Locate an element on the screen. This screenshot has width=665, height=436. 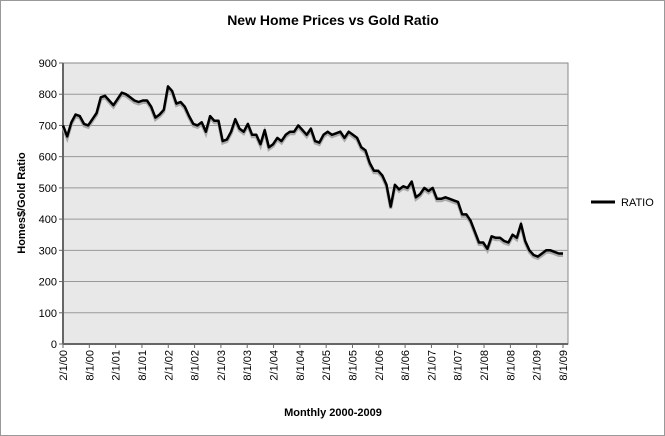
x-tick-label: 8/1/03 is located at coordinates (248, 365).